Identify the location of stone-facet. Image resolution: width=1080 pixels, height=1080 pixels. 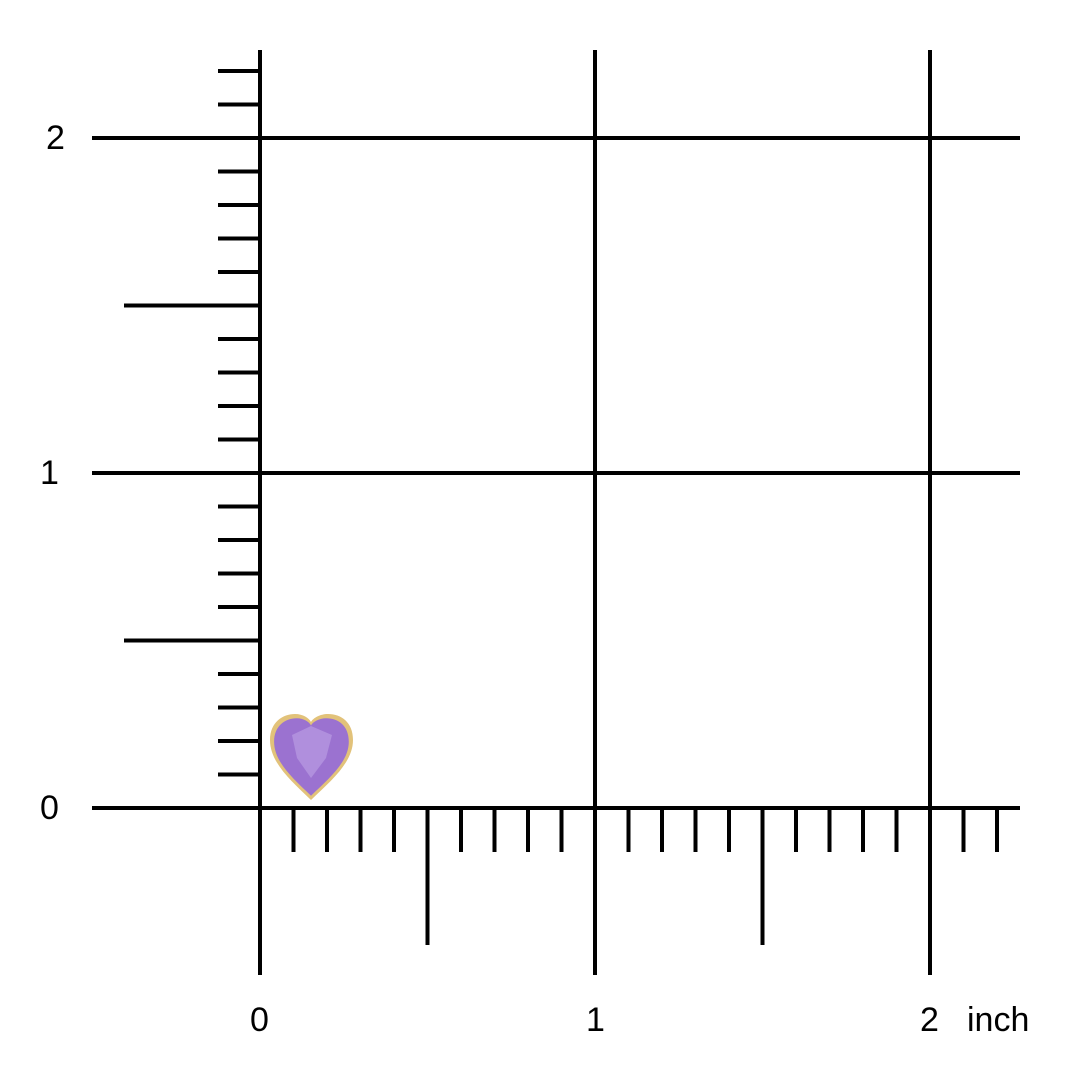
(312, 752).